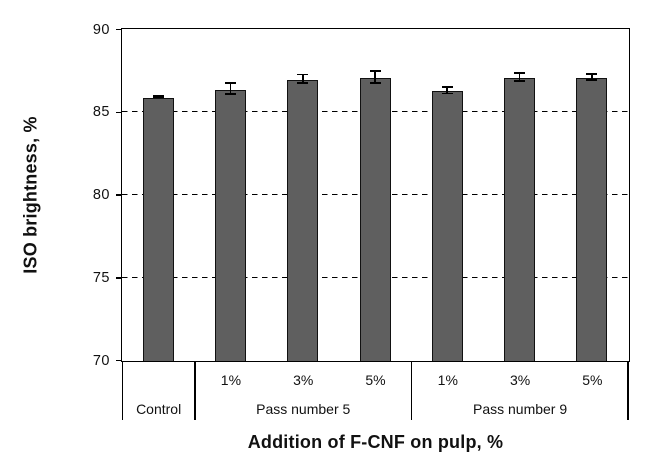 This screenshot has height=467, width=650. What do you see at coordinates (520, 409) in the screenshot?
I see `group-label: Pass number 9` at bounding box center [520, 409].